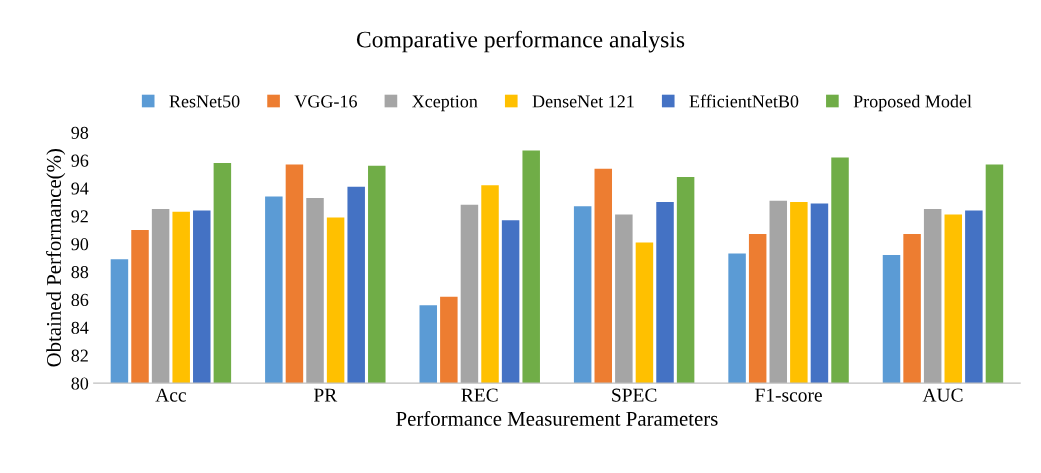 This screenshot has width=1041, height=473. What do you see at coordinates (80, 160) in the screenshot?
I see `y-tick-label: 96` at bounding box center [80, 160].